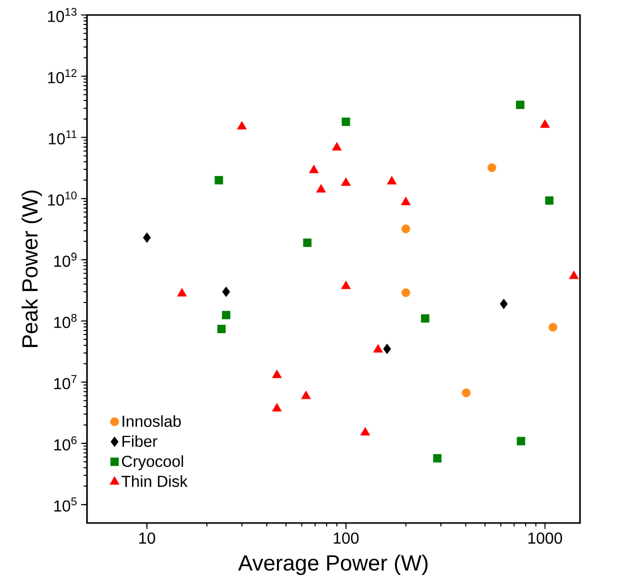 The height and width of the screenshot is (578, 644). What do you see at coordinates (65, 443) in the screenshot?
I see `y-tick-label: 10$^{6}$` at bounding box center [65, 443].